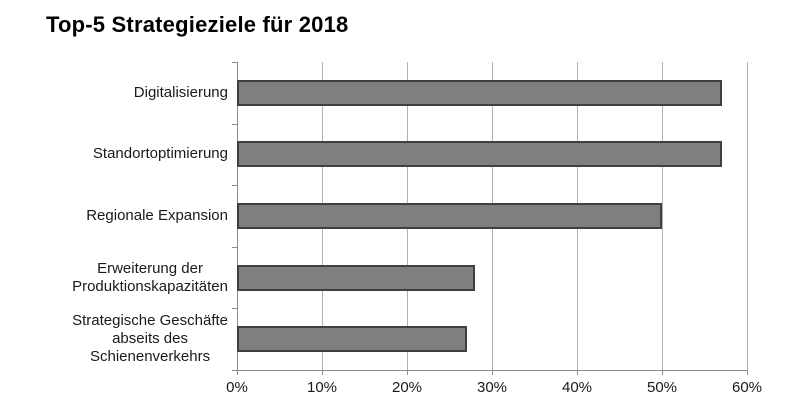 This screenshot has width=800, height=404. I want to click on category-label: Erweiterung der Produktionskapazitäten, so click(150, 277).